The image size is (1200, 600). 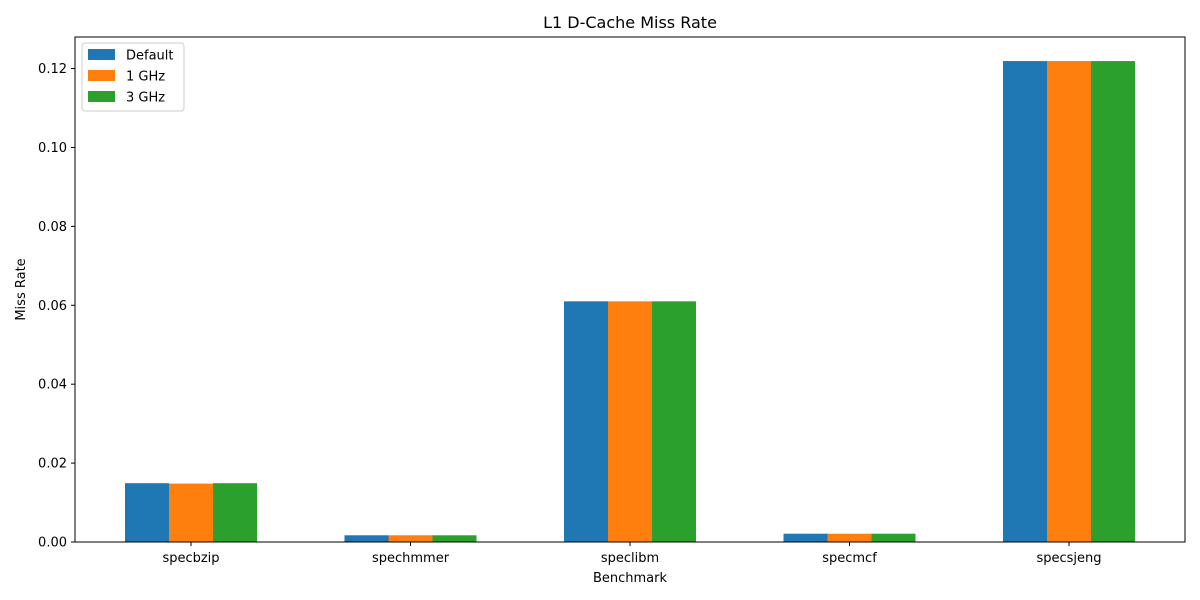 What do you see at coordinates (454, 538) in the screenshot?
I see `bar-3-ghz-spechmmer` at bounding box center [454, 538].